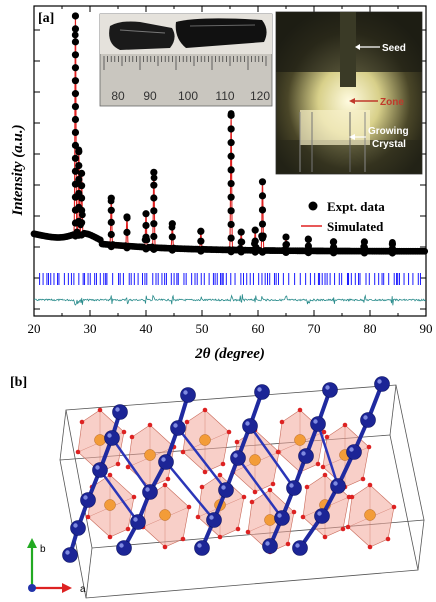  I want to click on inset-furnace-photo: Seed Zone Growing Crystal, so click(349, 93).